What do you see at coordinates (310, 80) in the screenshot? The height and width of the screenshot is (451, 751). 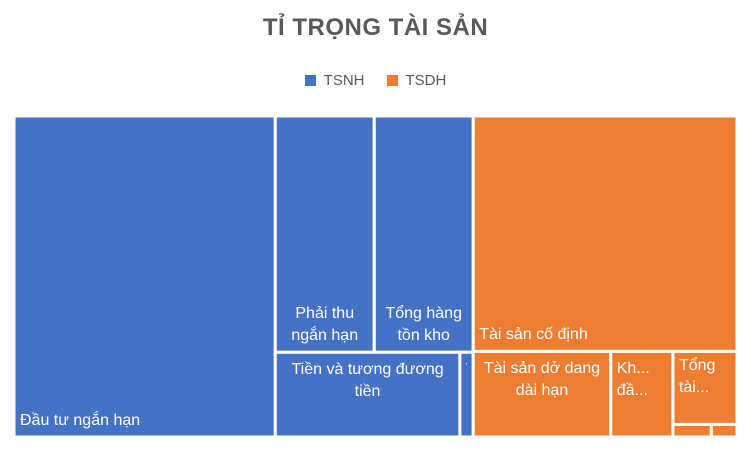 I see `legend-swatch-tsnh` at bounding box center [310, 80].